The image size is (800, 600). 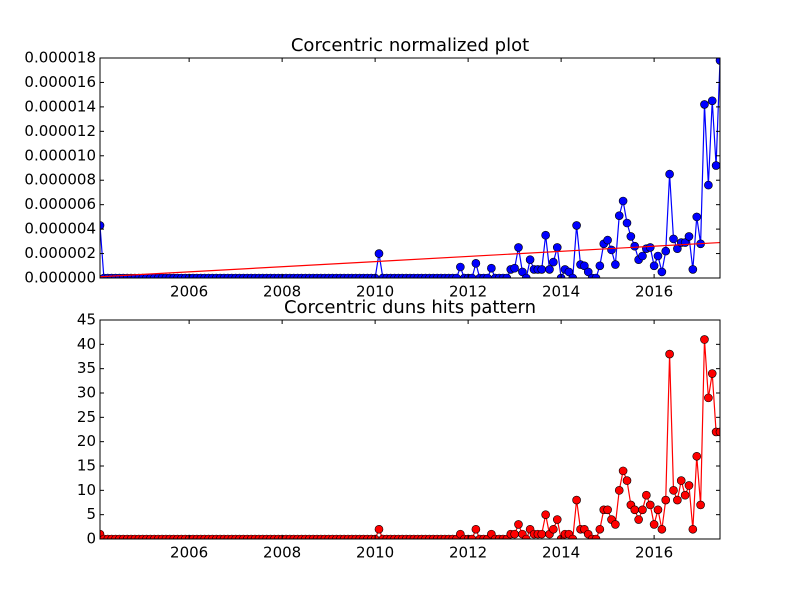 What do you see at coordinates (410, 45) in the screenshot?
I see `chart-title: Corcentric normalized plot` at bounding box center [410, 45].